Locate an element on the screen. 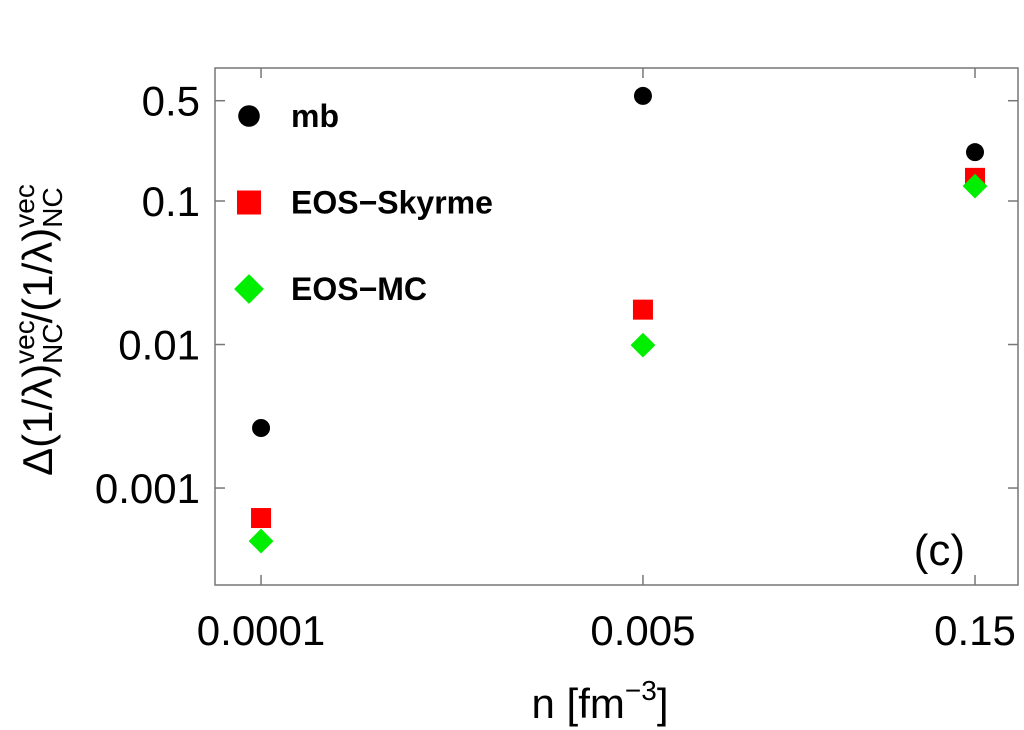 This screenshot has width=1024, height=730. xlabel-part: n [fm is located at coordinates (578, 703).